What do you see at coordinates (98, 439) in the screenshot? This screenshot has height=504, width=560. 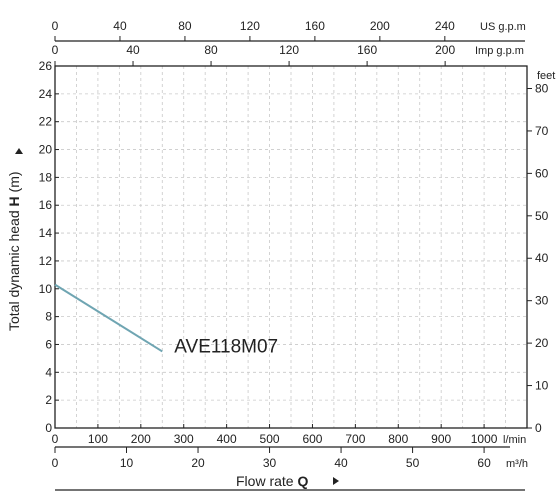 I see `tick-label: 100` at bounding box center [98, 439].